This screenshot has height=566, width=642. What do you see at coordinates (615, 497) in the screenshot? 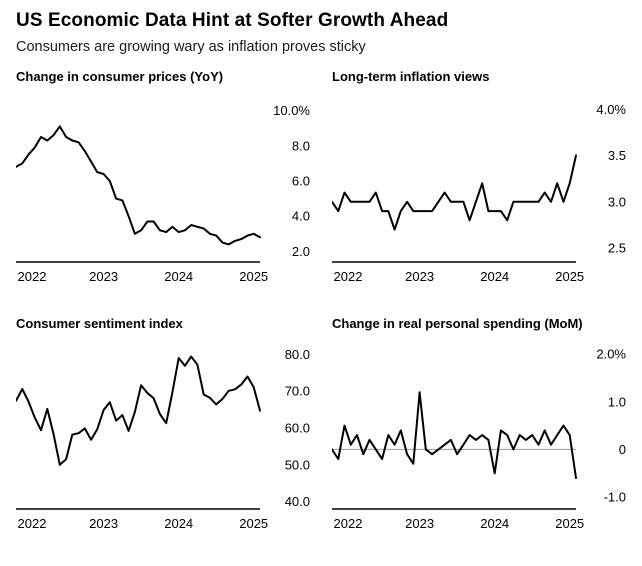
I see `y-tick-label: -1.0` at bounding box center [615, 497].